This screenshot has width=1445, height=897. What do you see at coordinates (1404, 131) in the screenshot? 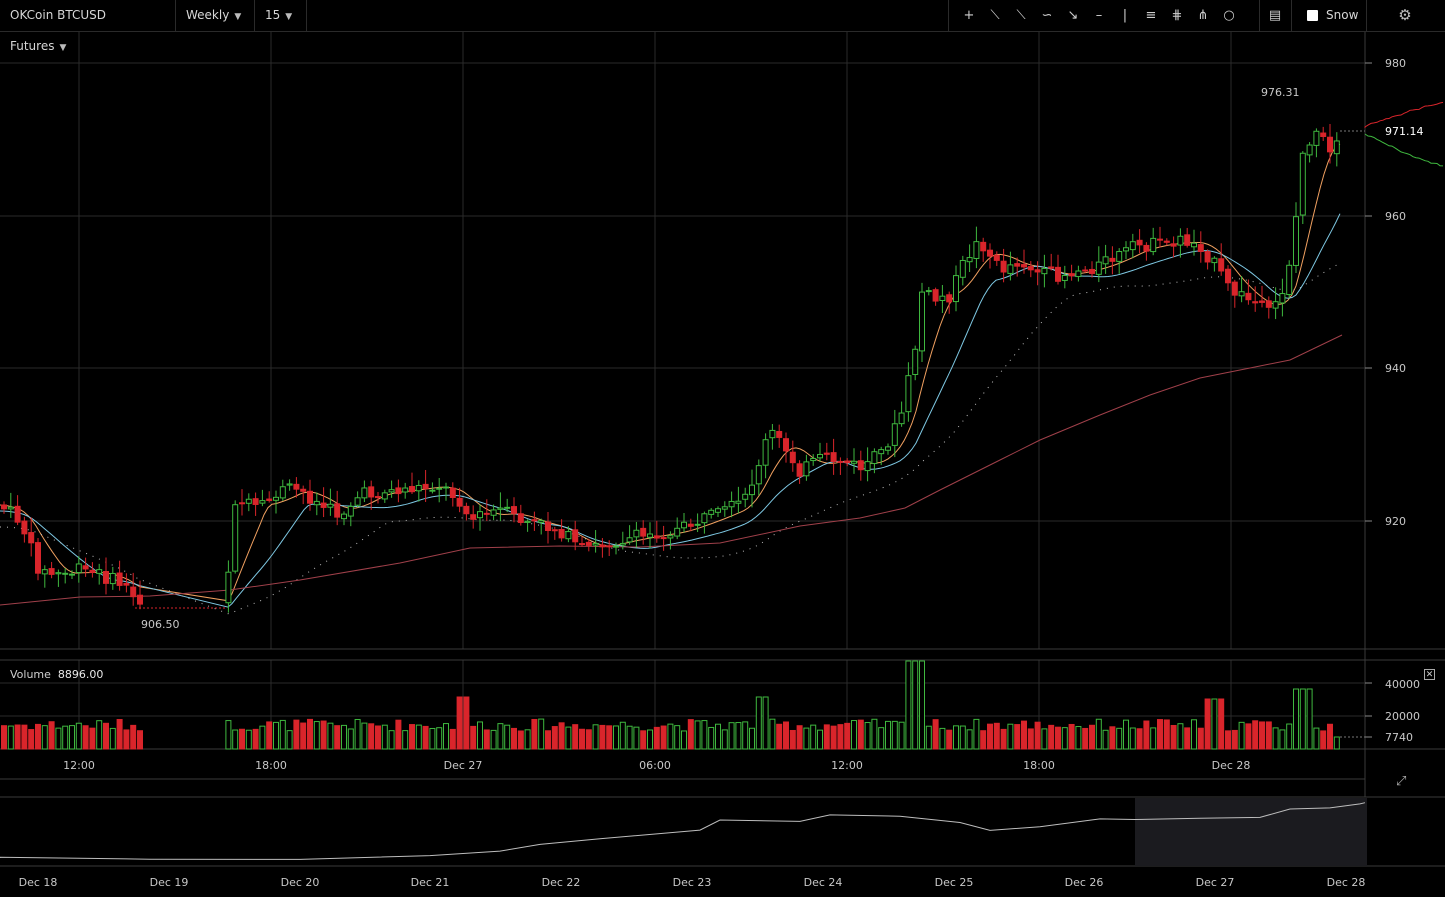
I see `current-price-label: 971.14` at bounding box center [1404, 131].